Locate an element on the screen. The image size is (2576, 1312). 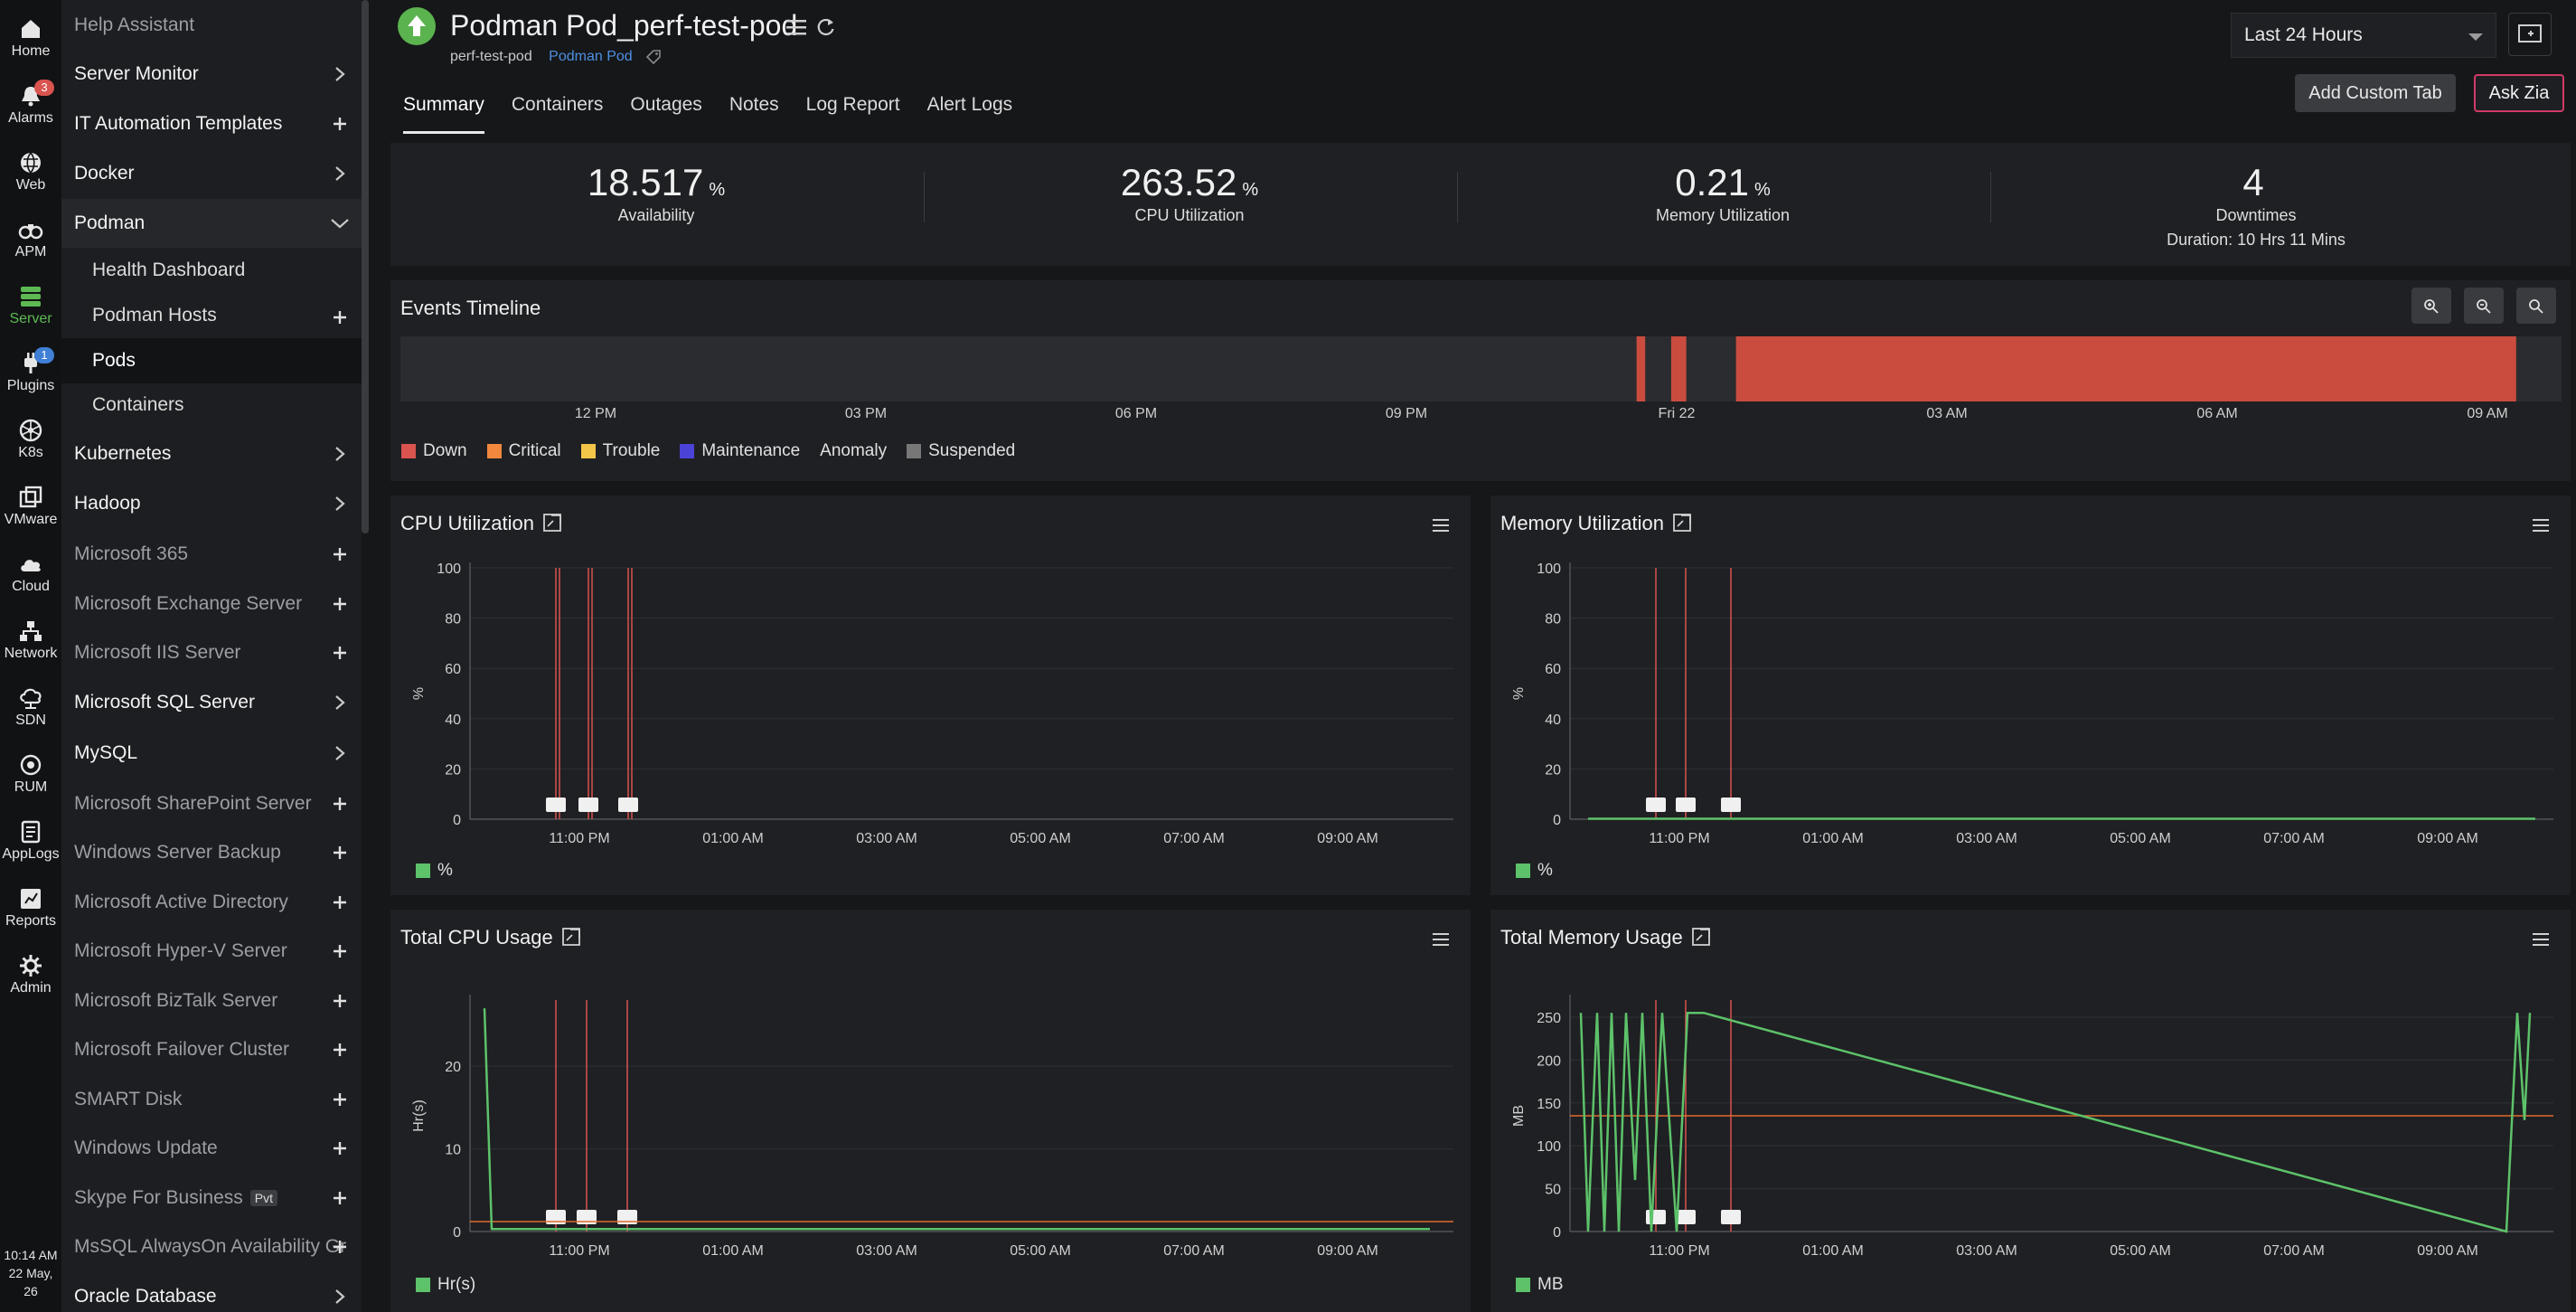
rail-item-rum: RUM is located at coordinates (31, 775).